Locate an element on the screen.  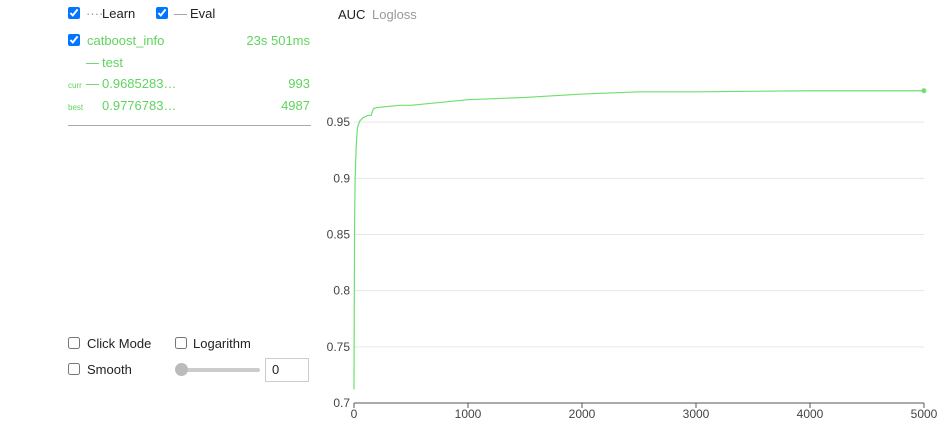
learn-checkbox is located at coordinates (74, 13).